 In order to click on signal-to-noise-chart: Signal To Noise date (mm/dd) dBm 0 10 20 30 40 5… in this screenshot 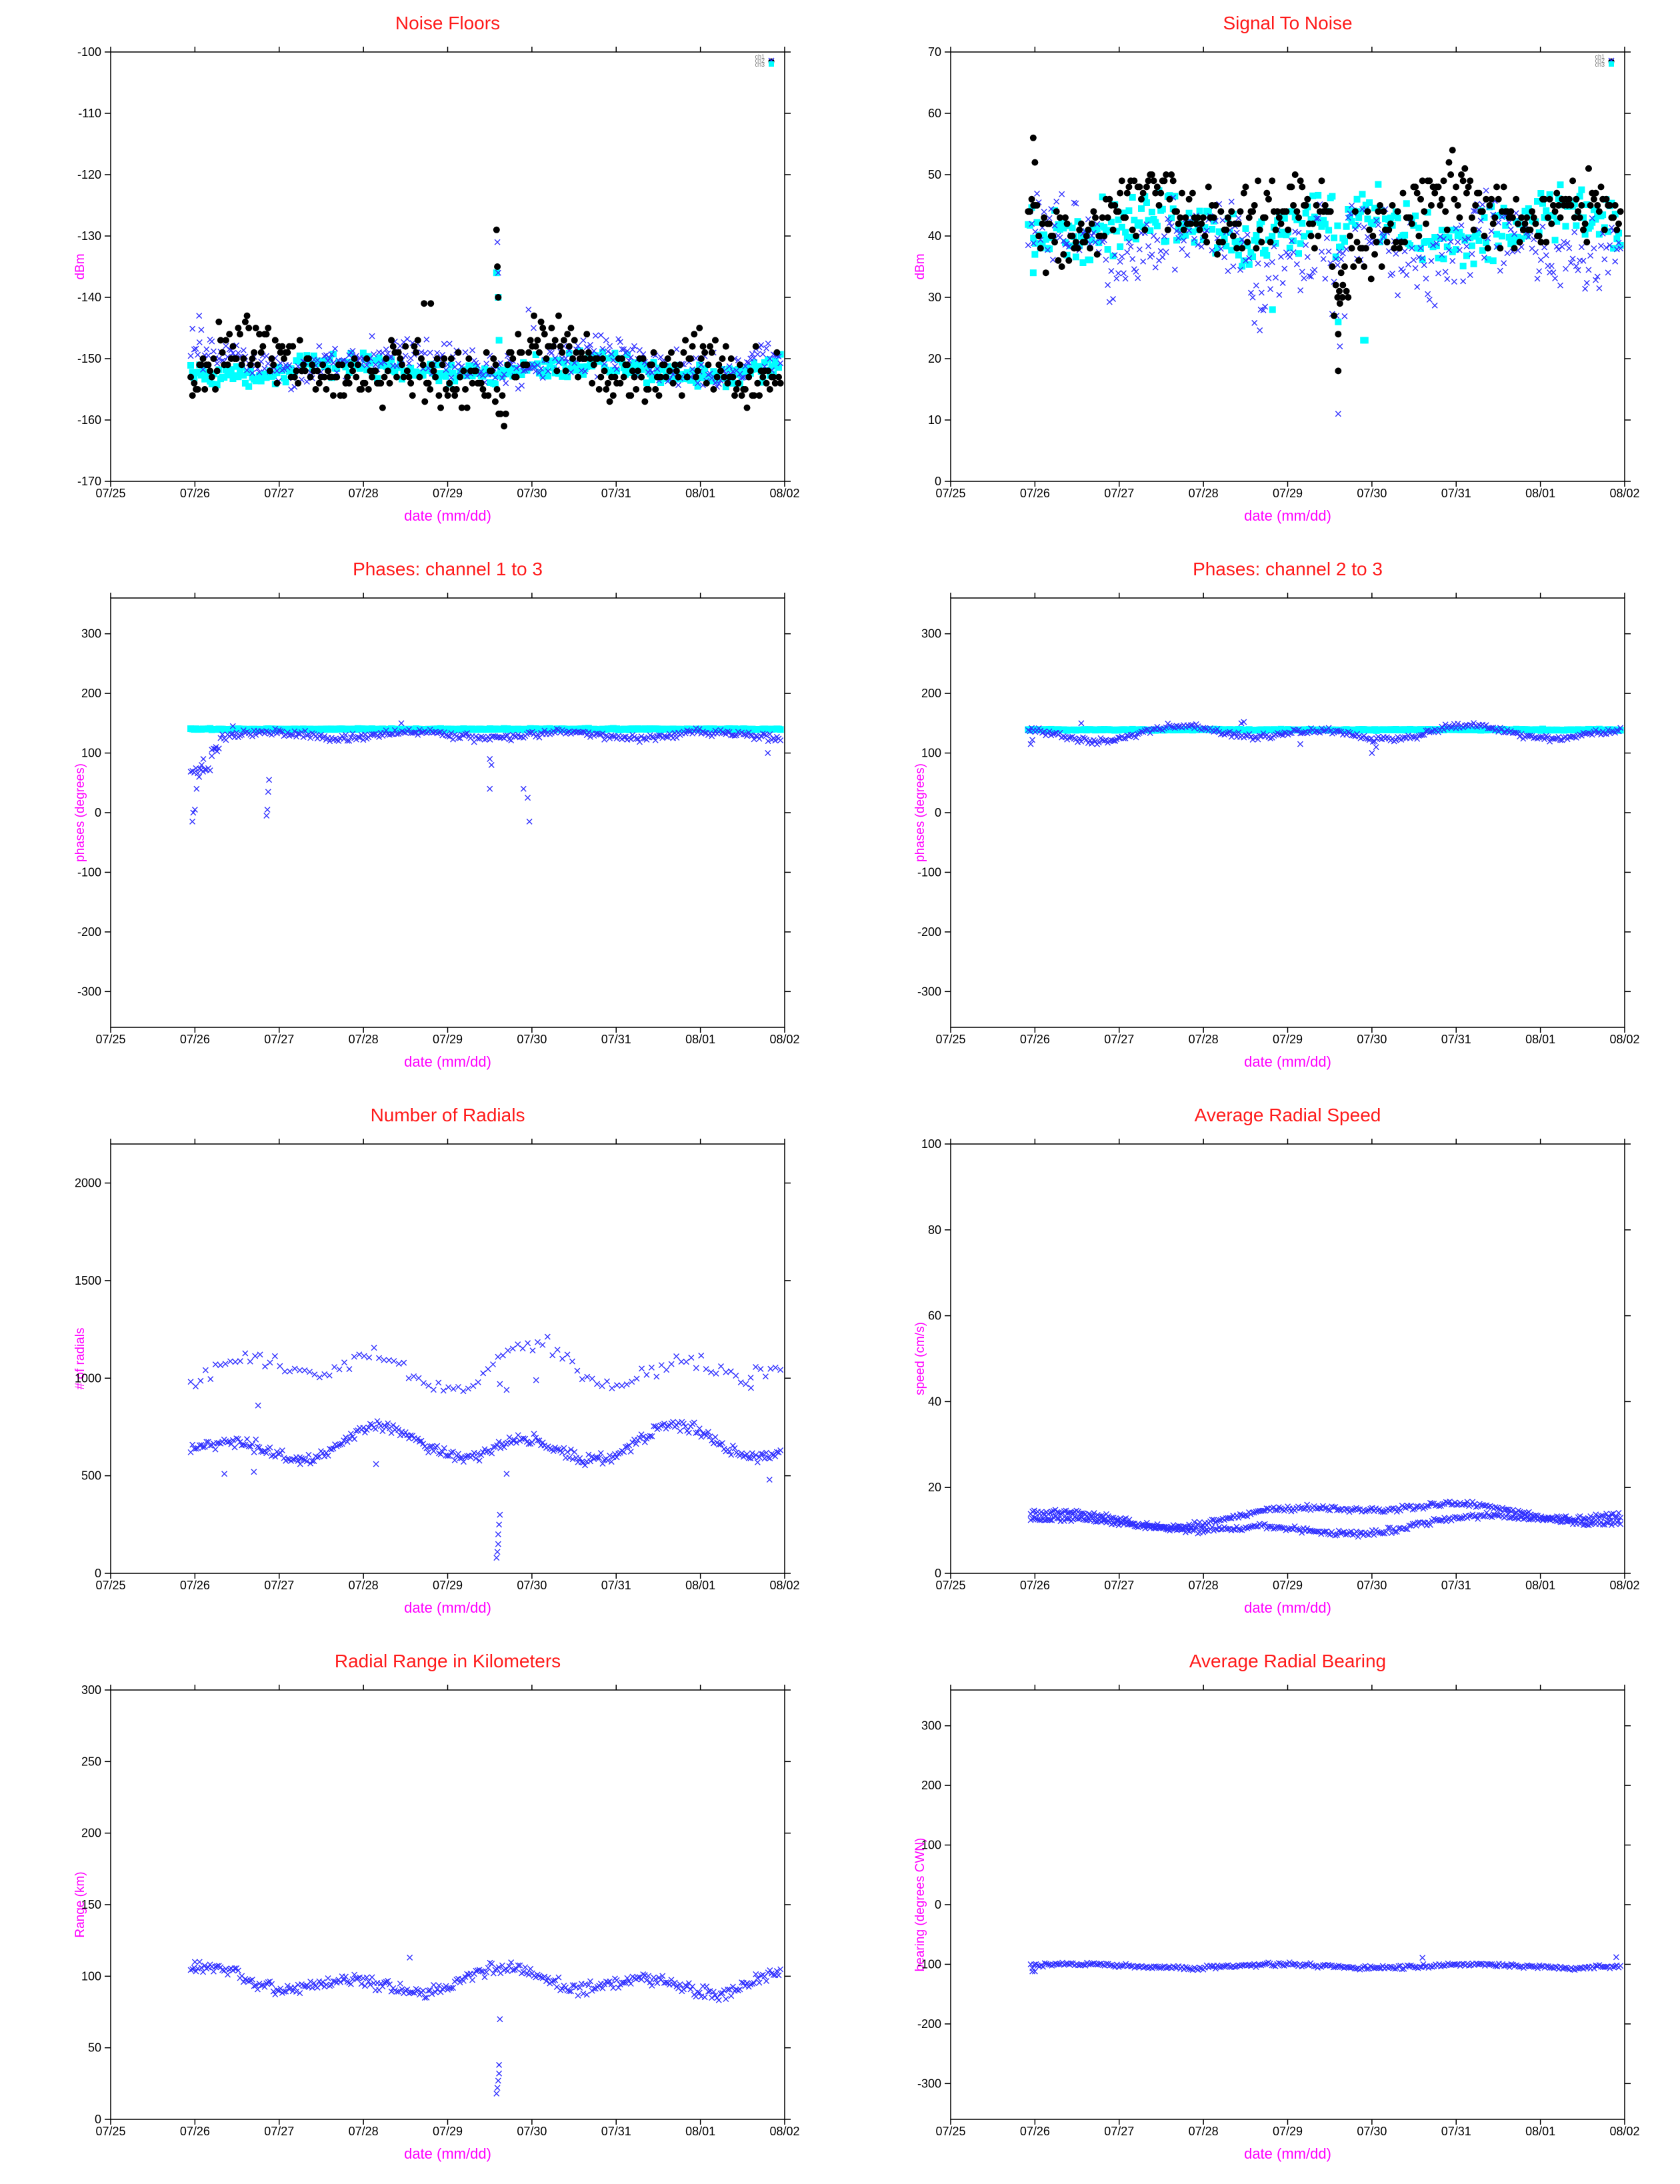, I will do `click(1260, 273)`.